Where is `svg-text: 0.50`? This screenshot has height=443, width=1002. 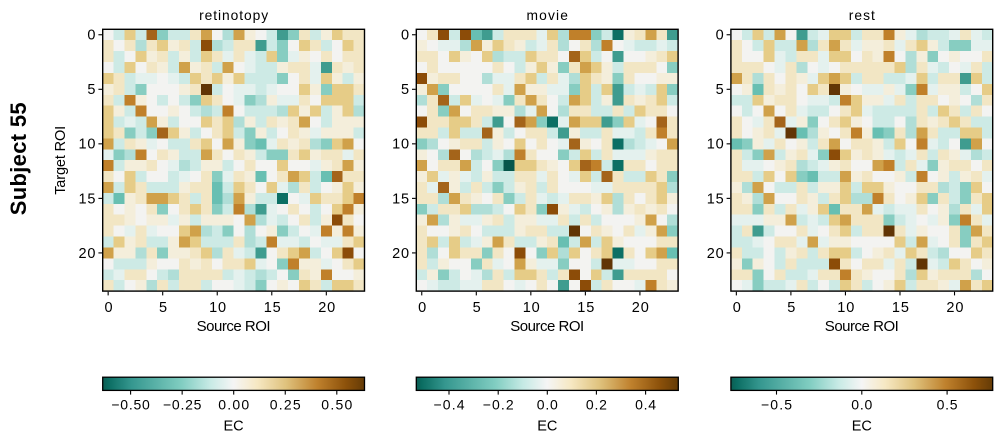 svg-text: 0.50 is located at coordinates (336, 405).